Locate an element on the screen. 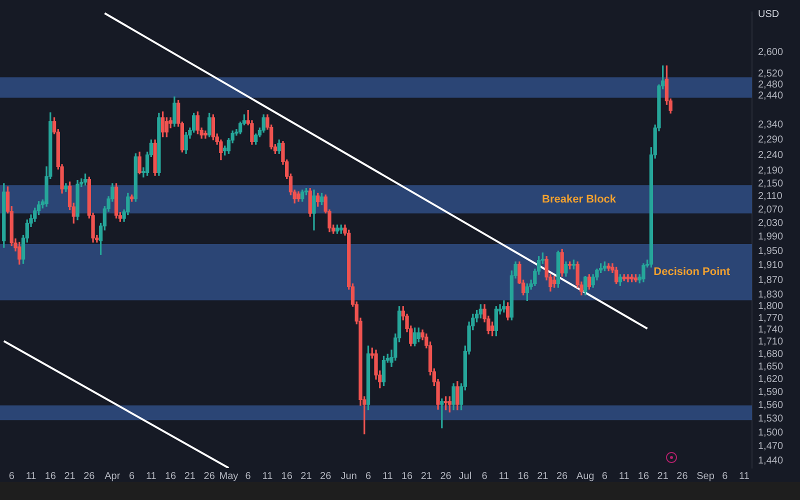 The image size is (800, 500). y-tick-label: 1,870 is located at coordinates (771, 280).